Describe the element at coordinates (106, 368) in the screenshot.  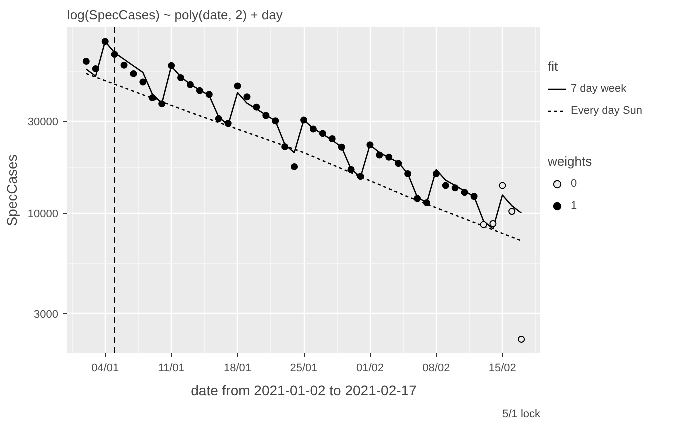
I see `x-tick-label: 04/01` at that location.